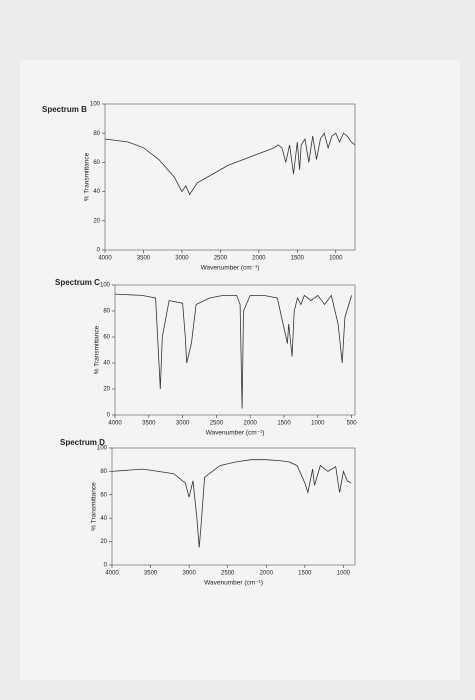 The height and width of the screenshot is (700, 475). Describe the element at coordinates (77, 282) in the screenshot. I see `chart-title: Spectrum C` at that location.